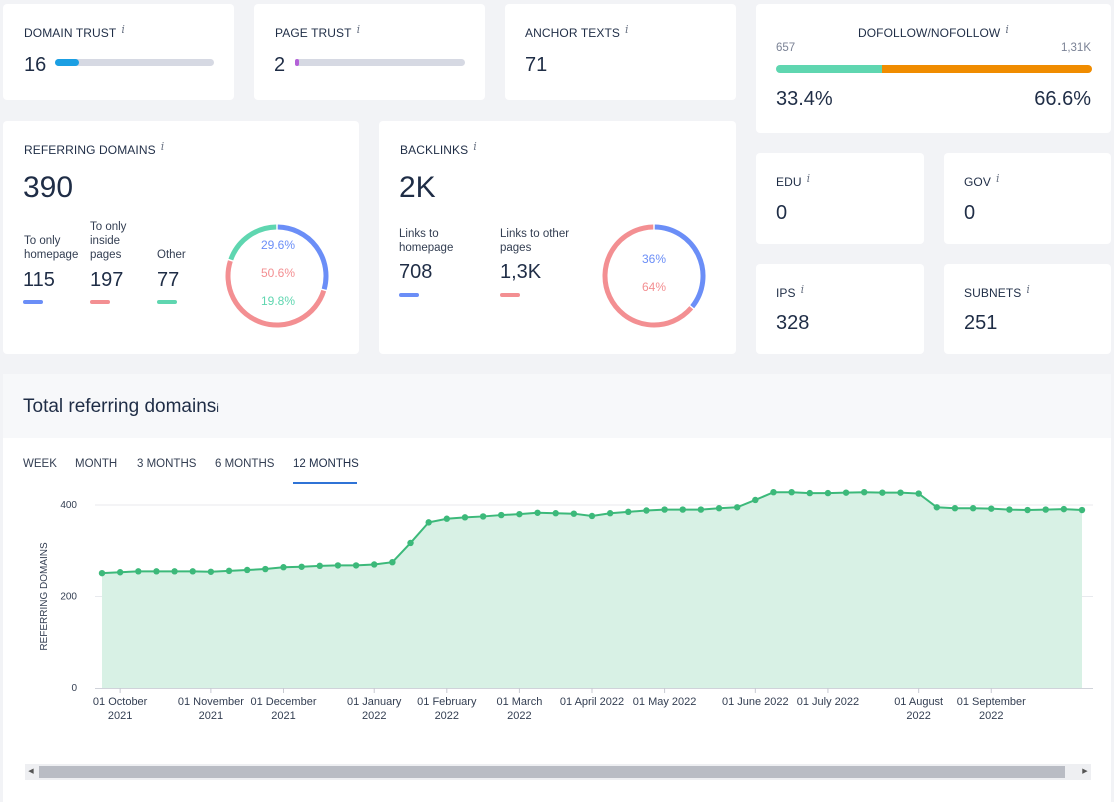 Image resolution: width=1114 pixels, height=802 pixels. I want to click on x-tick-label: 01 July 2022, so click(828, 702).